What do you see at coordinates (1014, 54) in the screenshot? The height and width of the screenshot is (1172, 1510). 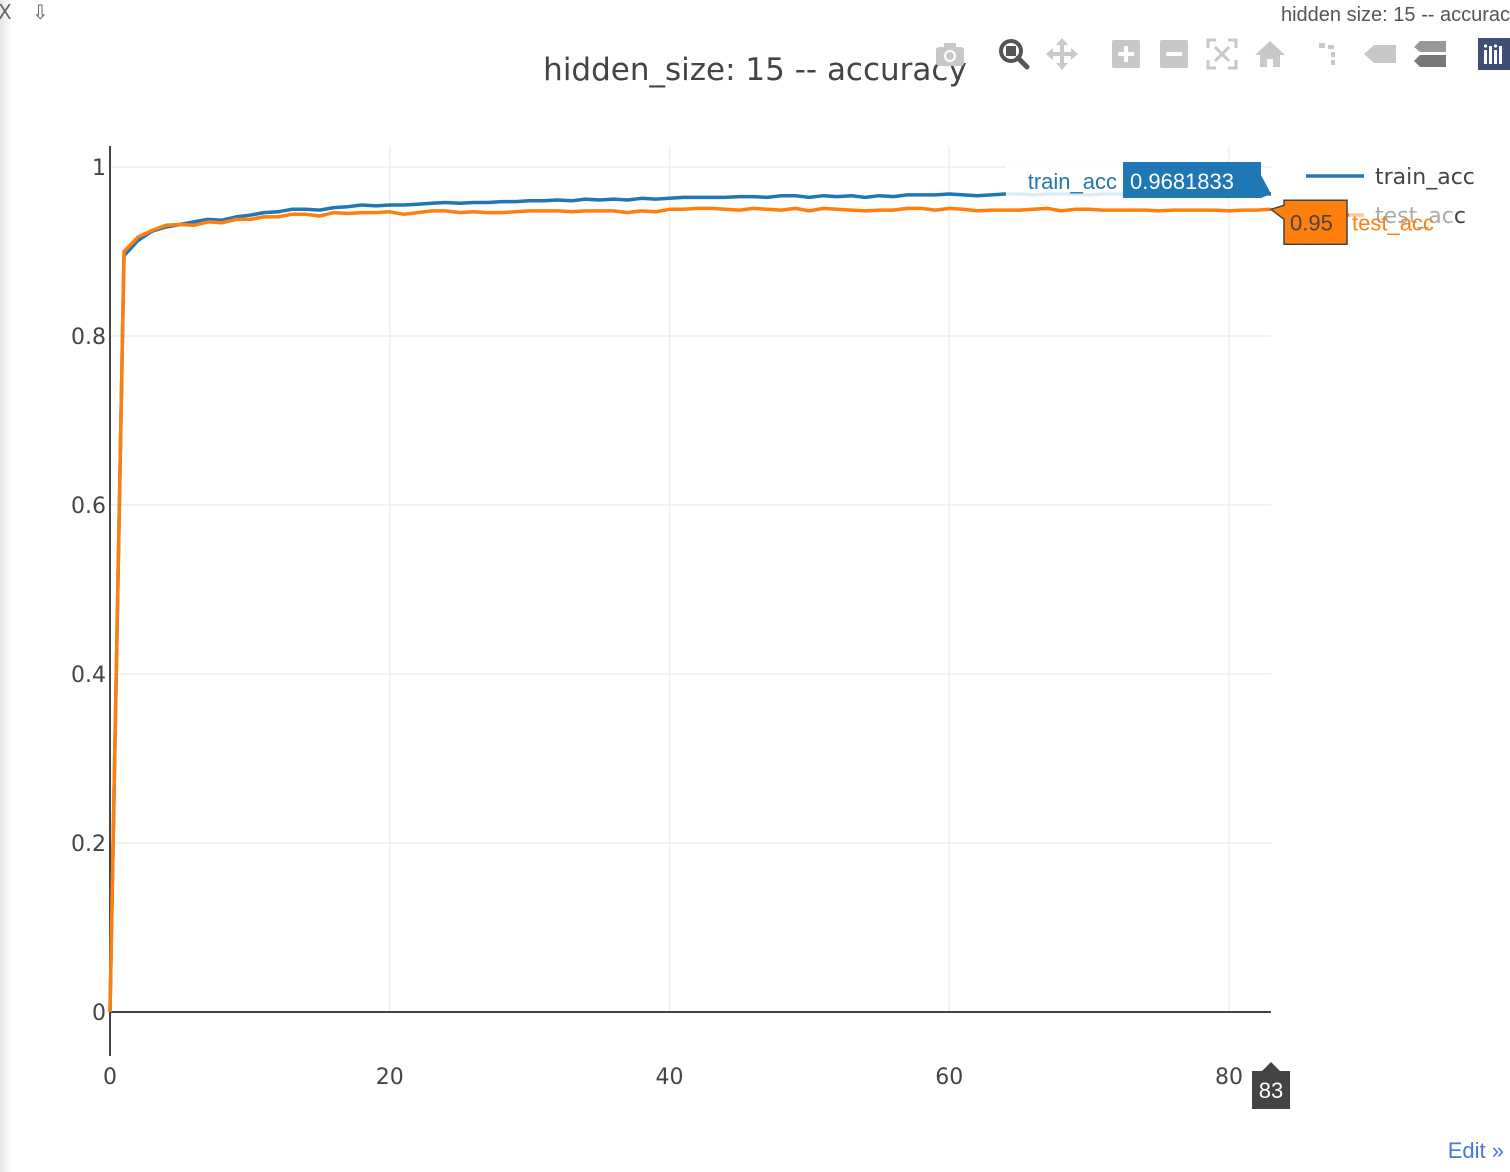 I see `zoom-icon` at bounding box center [1014, 54].